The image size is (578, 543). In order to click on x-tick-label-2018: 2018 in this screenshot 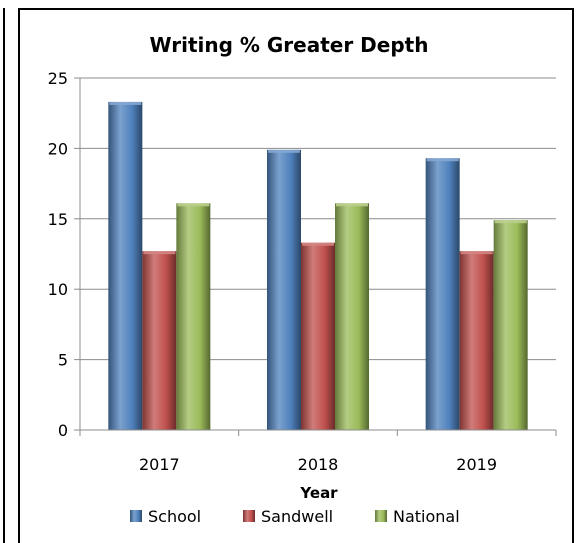, I will do `click(318, 464)`.